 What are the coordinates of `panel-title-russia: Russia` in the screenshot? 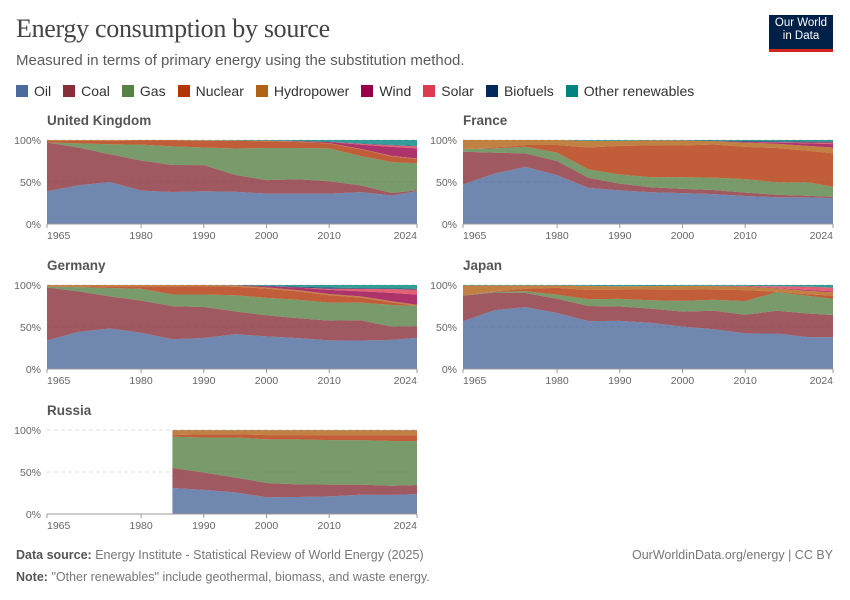 It's located at (69, 410).